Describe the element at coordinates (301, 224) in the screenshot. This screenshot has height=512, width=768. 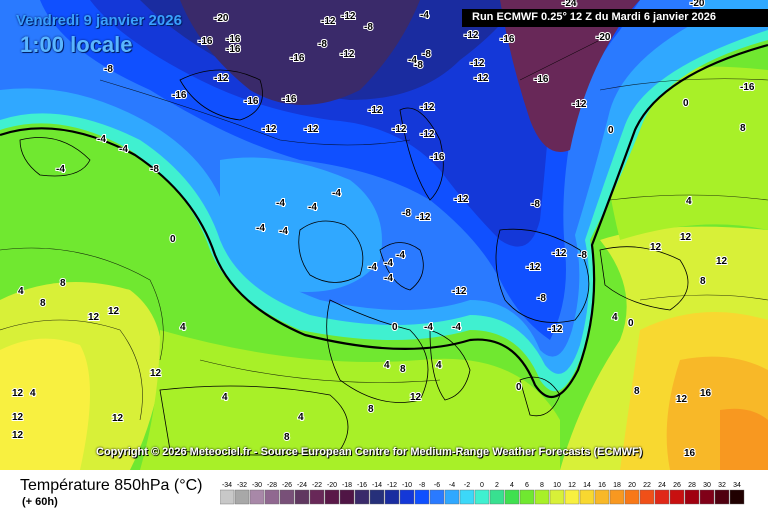
I see `field-atlantic-pool` at that location.